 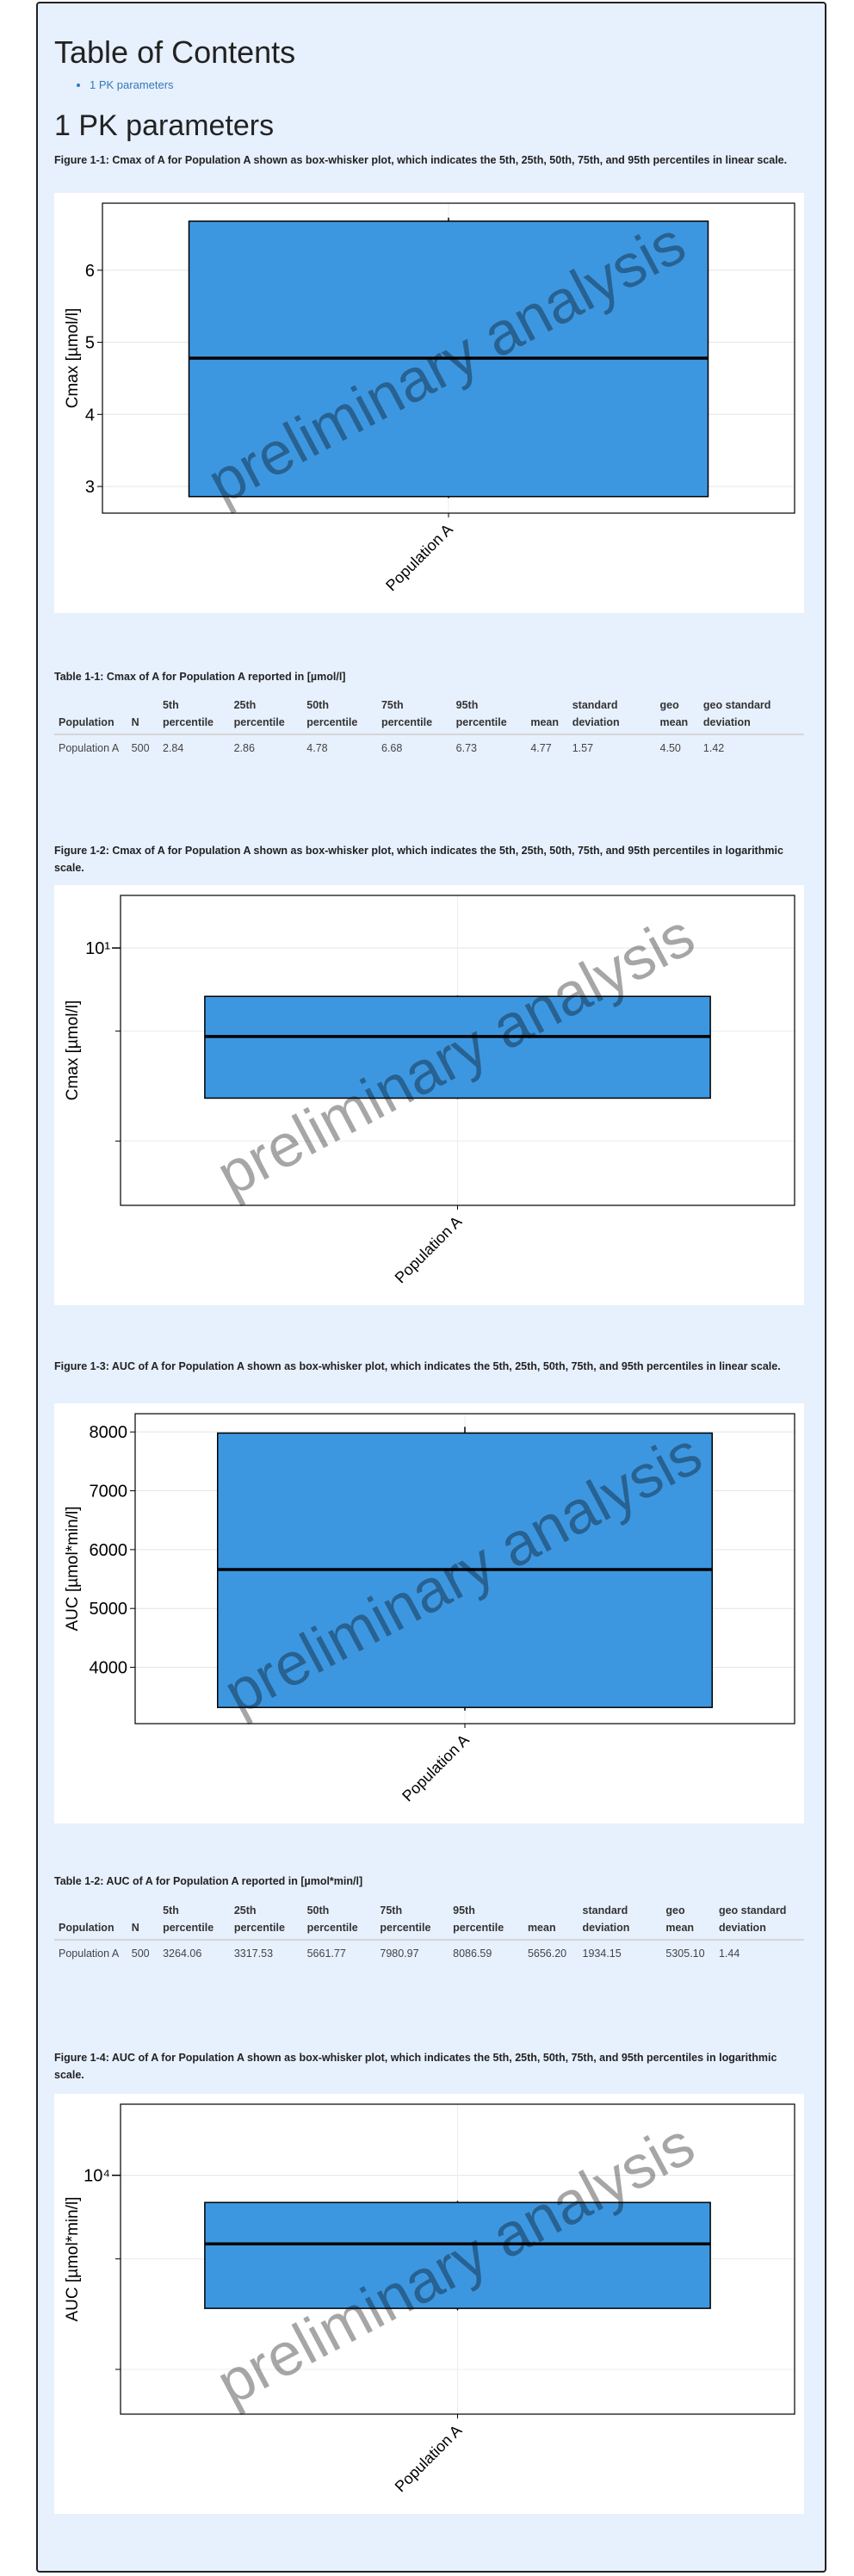 What do you see at coordinates (90, 343) in the screenshot?
I see `y-tick-label: 5` at bounding box center [90, 343].